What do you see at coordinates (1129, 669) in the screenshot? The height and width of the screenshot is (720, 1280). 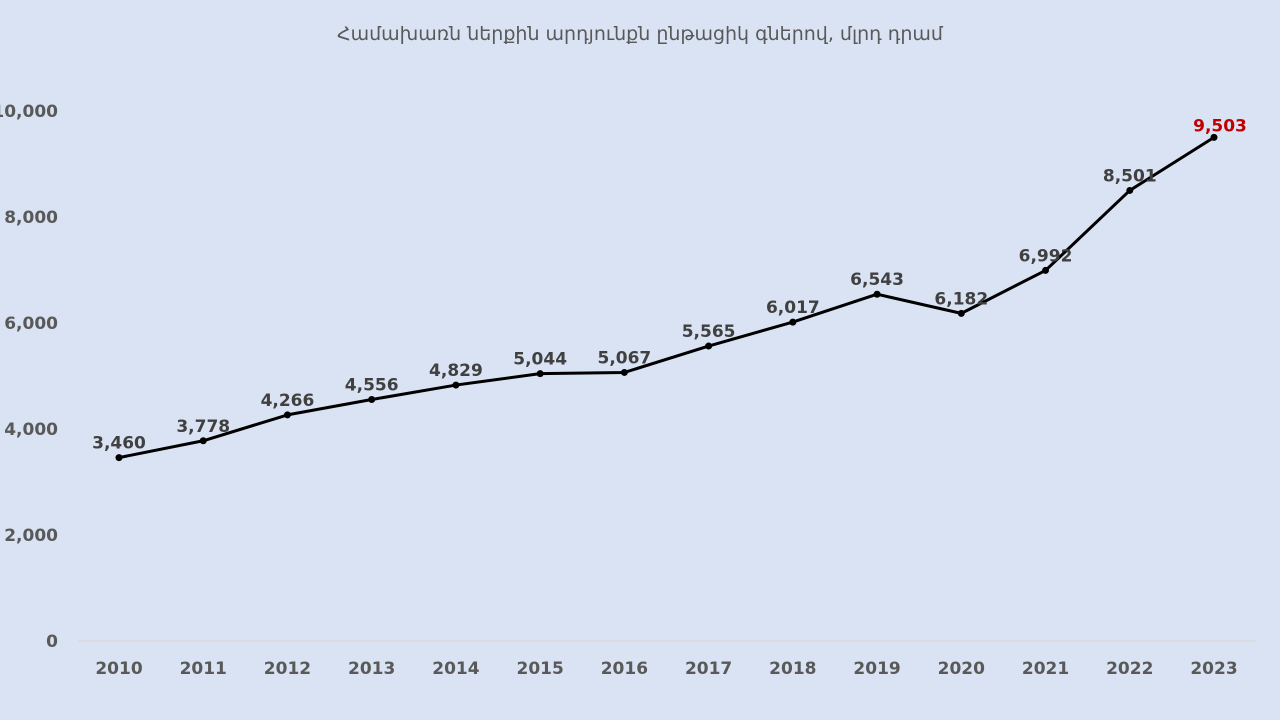 I see `x-tick-label: 2022` at bounding box center [1129, 669].